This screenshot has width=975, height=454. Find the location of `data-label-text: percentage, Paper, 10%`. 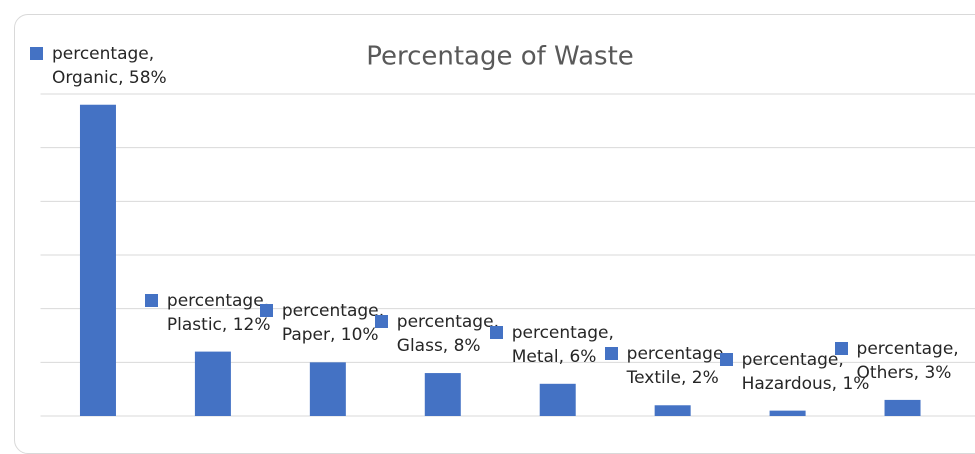

data-label-text: percentage, Paper, 10% is located at coordinates (333, 323).